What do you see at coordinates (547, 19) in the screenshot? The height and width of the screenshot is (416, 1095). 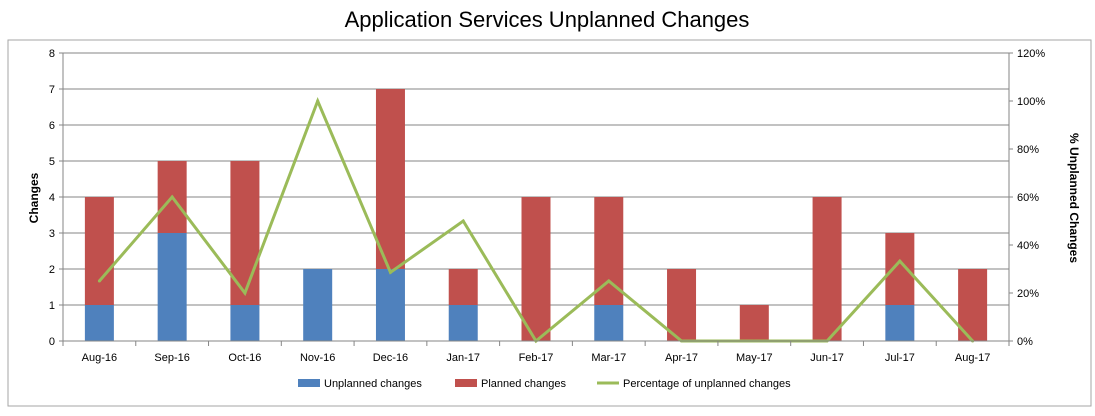 I see `chart-title: Application Services Unplanned Changes` at bounding box center [547, 19].